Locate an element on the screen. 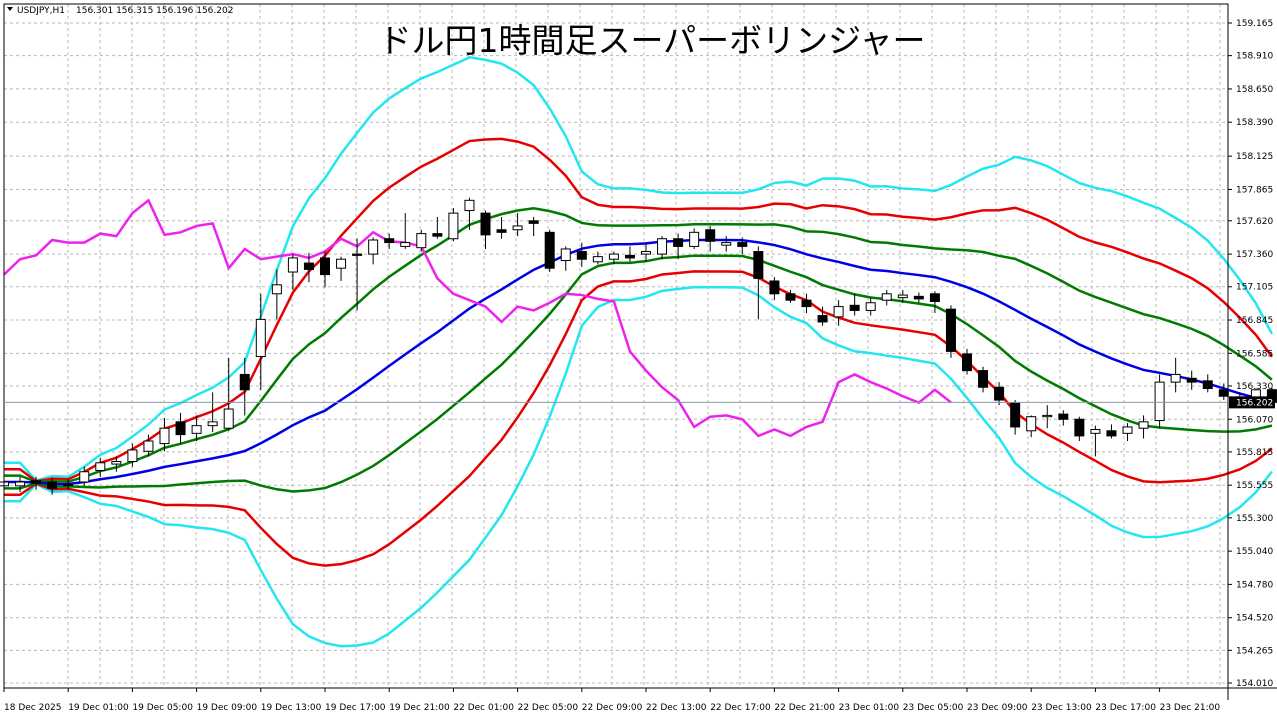 This screenshot has height=718, width=1277. x-tick-label: 22 Dec 09:00 is located at coordinates (612, 708).